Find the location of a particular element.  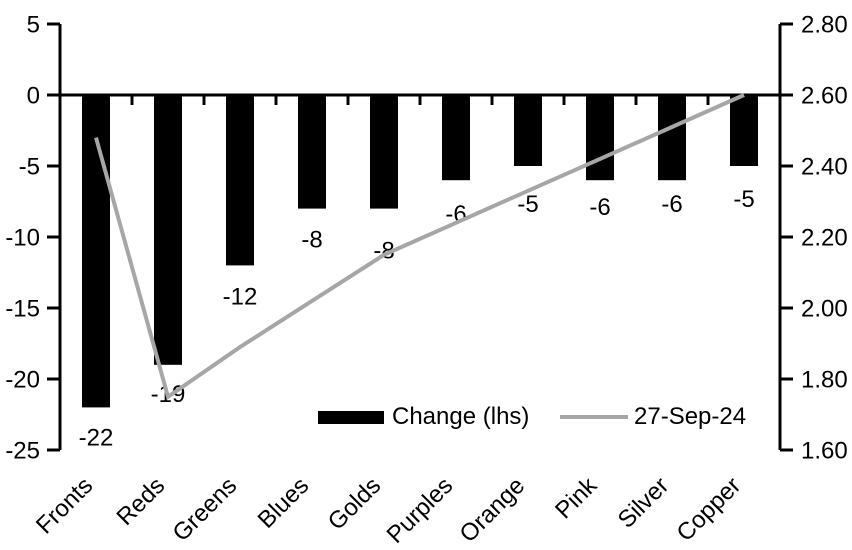

bar-value-label: -22 is located at coordinates (96, 437).